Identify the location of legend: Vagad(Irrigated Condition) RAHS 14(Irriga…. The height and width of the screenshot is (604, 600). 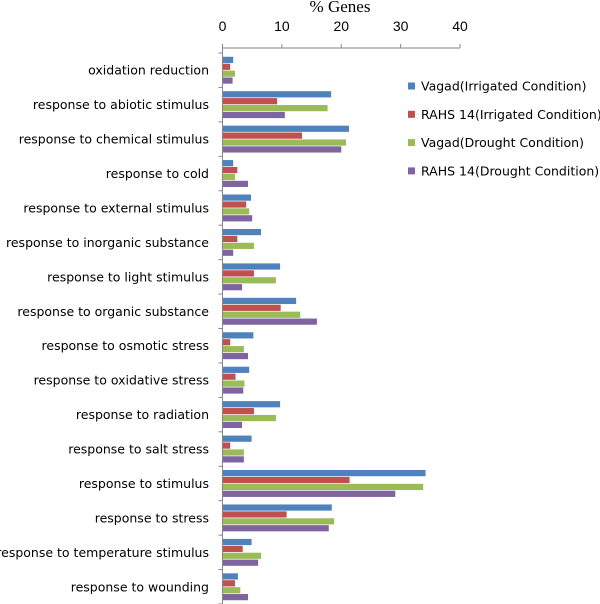
(504, 128).